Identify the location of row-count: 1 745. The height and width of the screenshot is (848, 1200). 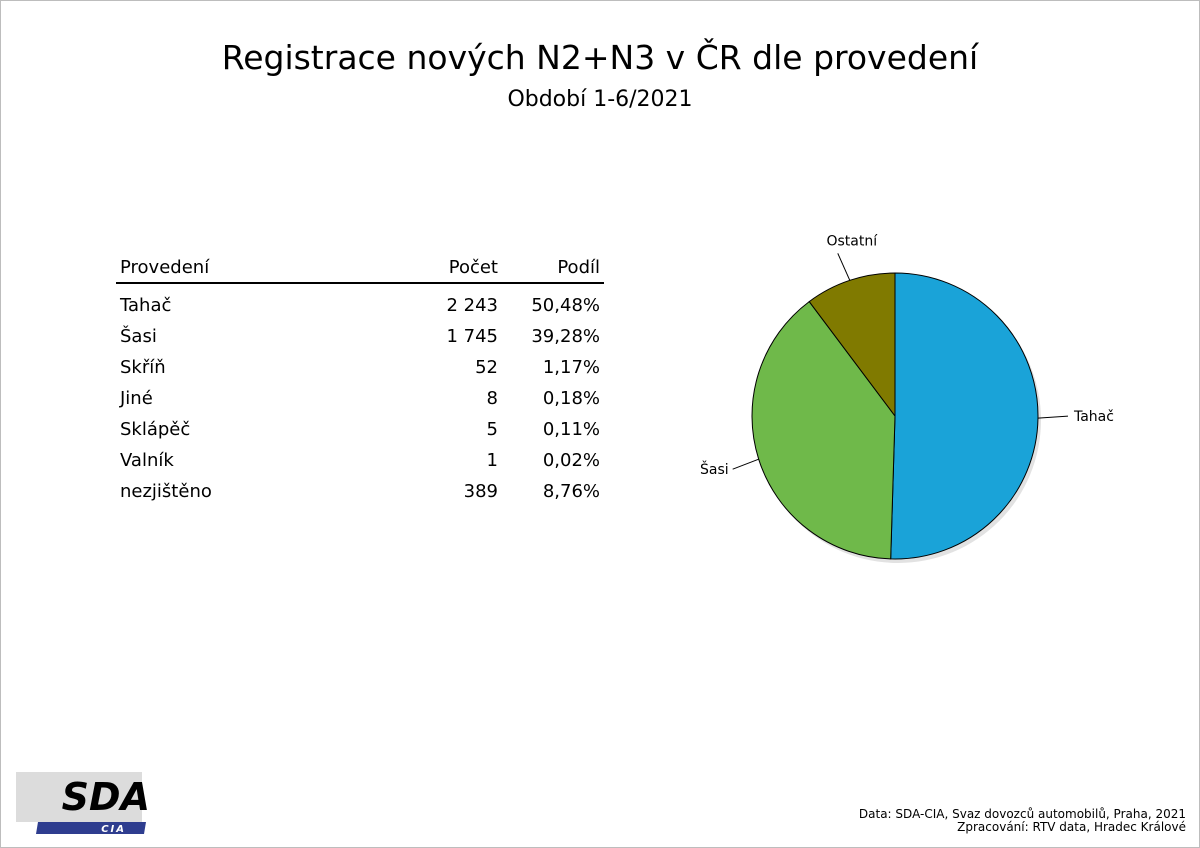
(472, 336).